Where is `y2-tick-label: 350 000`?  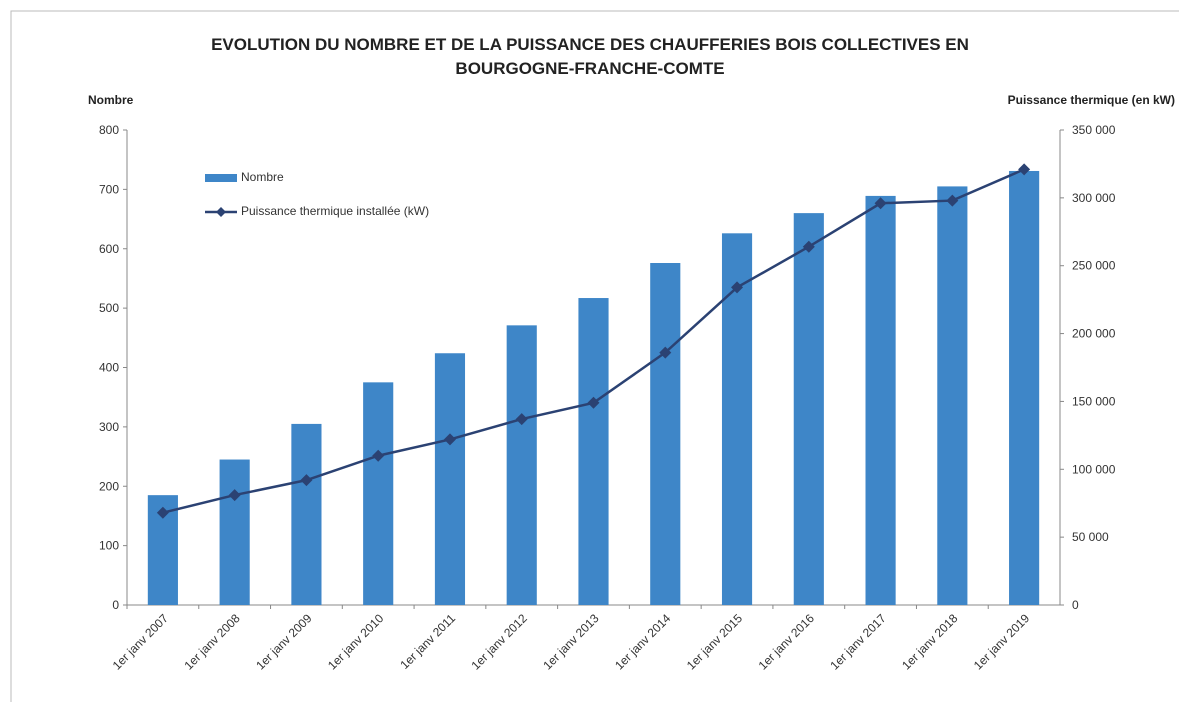
y2-tick-label: 350 000 is located at coordinates (1094, 130).